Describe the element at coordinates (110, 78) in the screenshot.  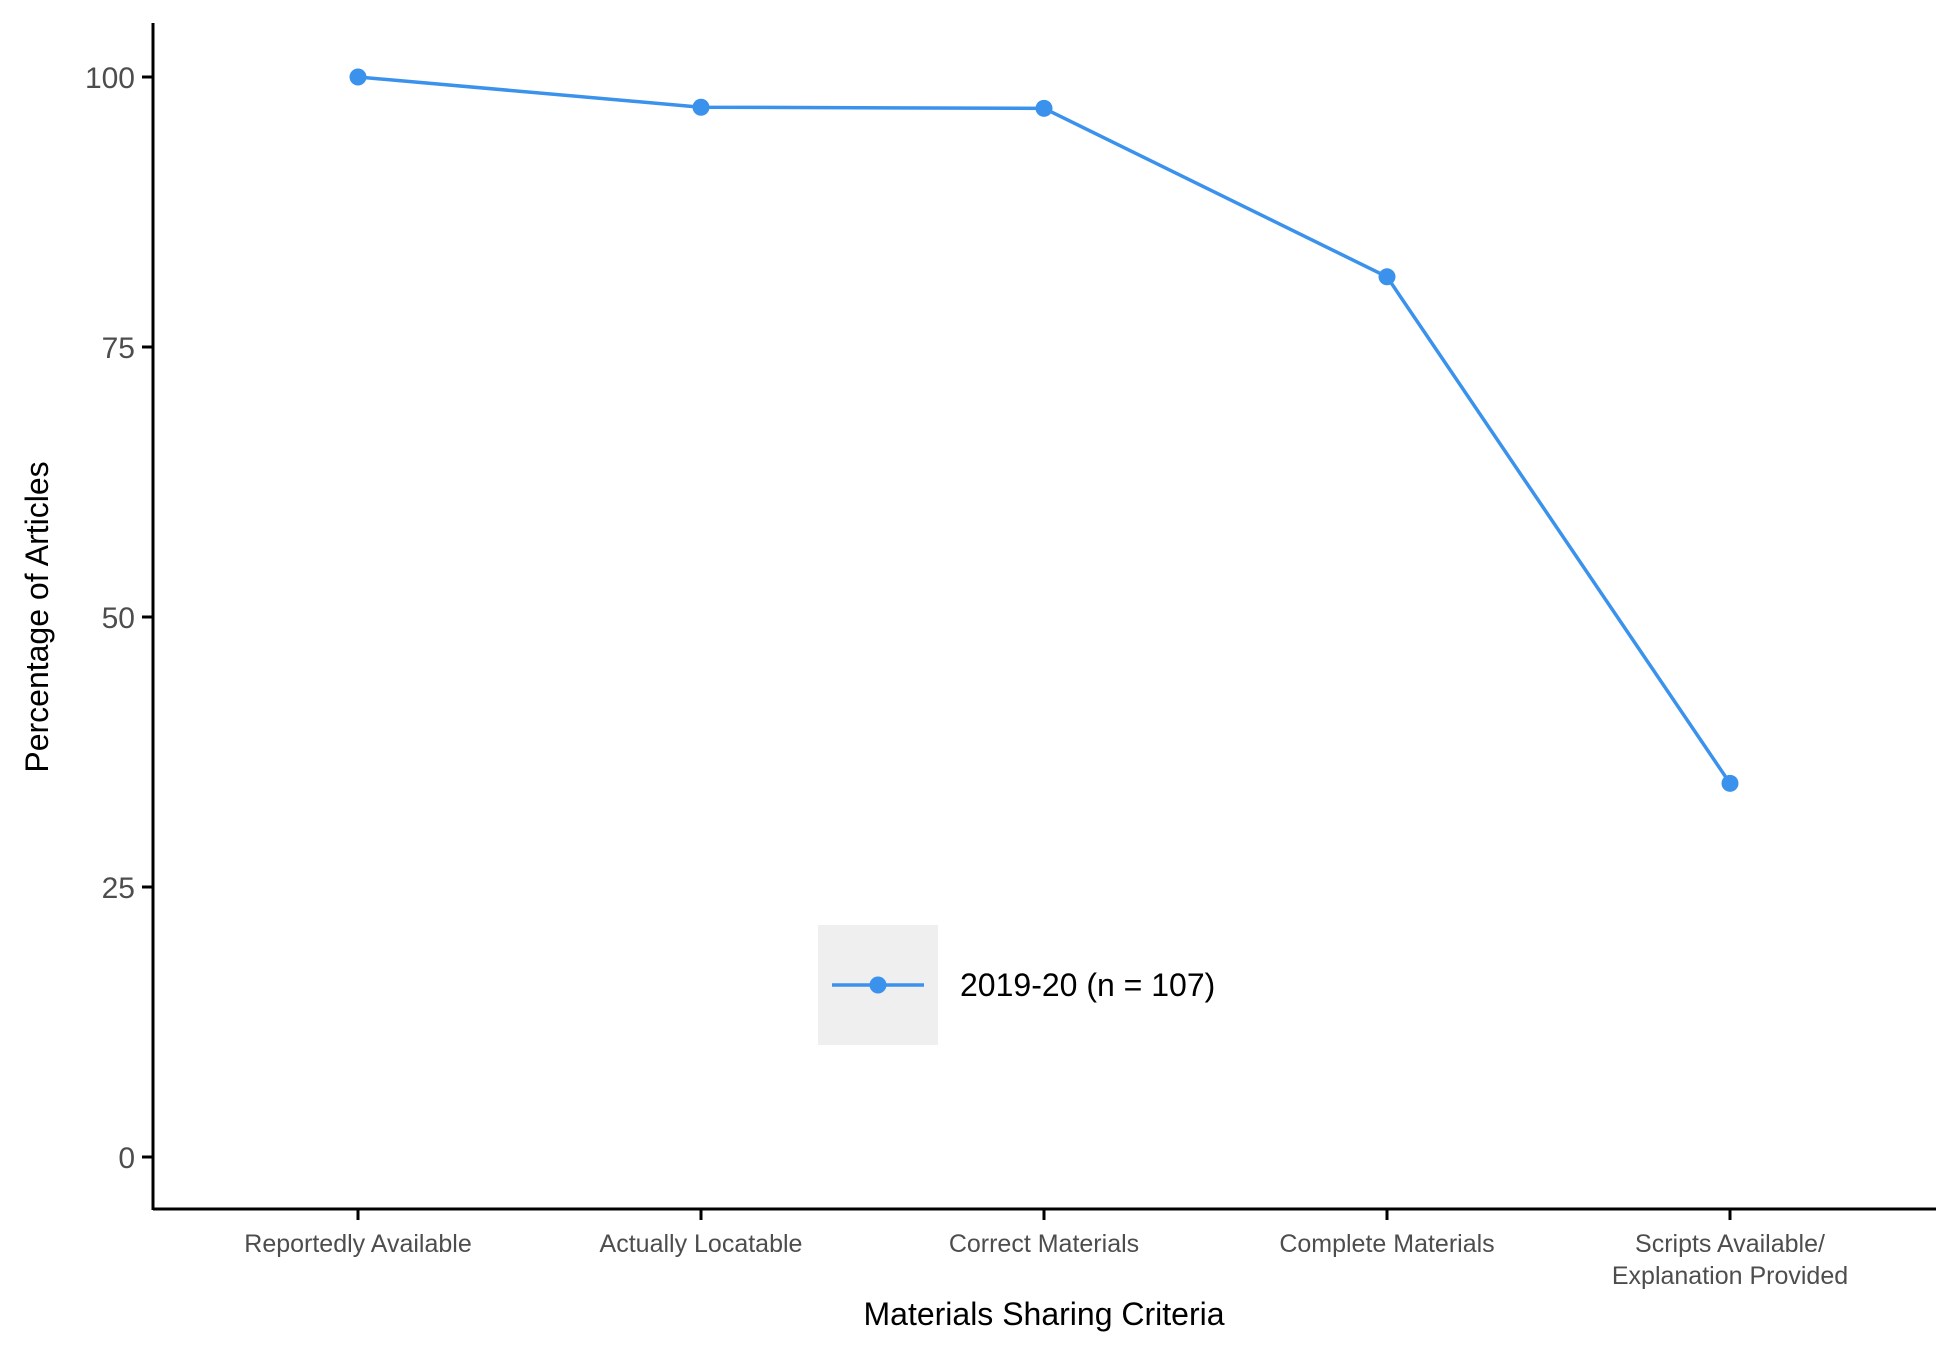
I see `y-tick-label: 100` at that location.